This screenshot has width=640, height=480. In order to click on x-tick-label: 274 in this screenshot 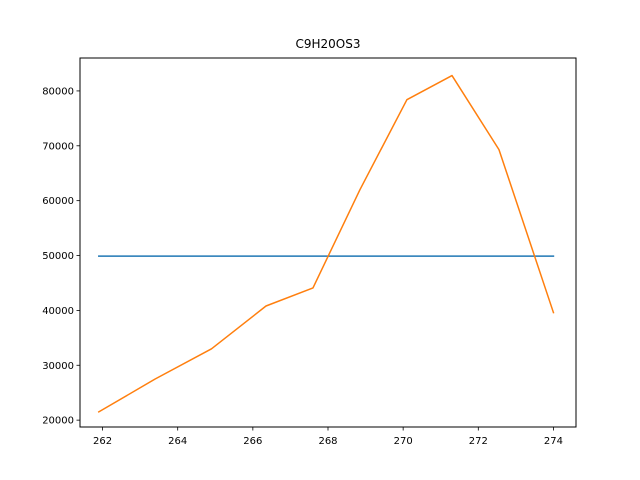, I will do `click(553, 441)`.